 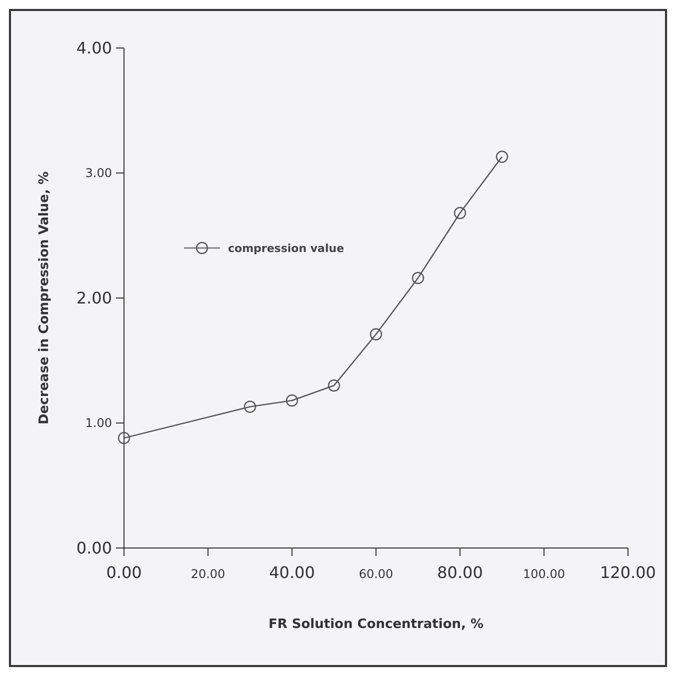 I want to click on y-tick-label: 2.00, so click(x=94, y=298).